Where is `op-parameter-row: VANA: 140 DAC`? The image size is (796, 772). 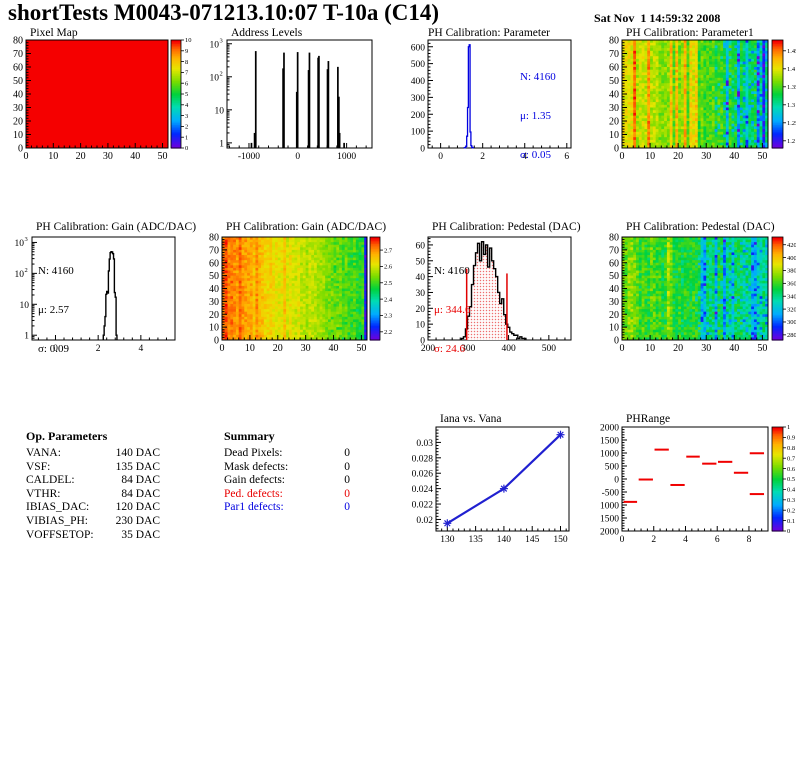
op-parameter-row: VANA: 140 DAC is located at coordinates (93, 453).